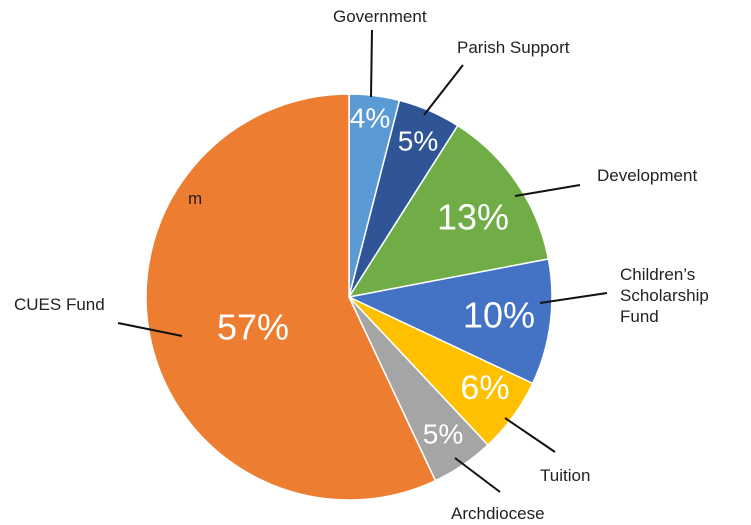 This screenshot has width=751, height=525. I want to click on slice-label: Development, so click(647, 175).